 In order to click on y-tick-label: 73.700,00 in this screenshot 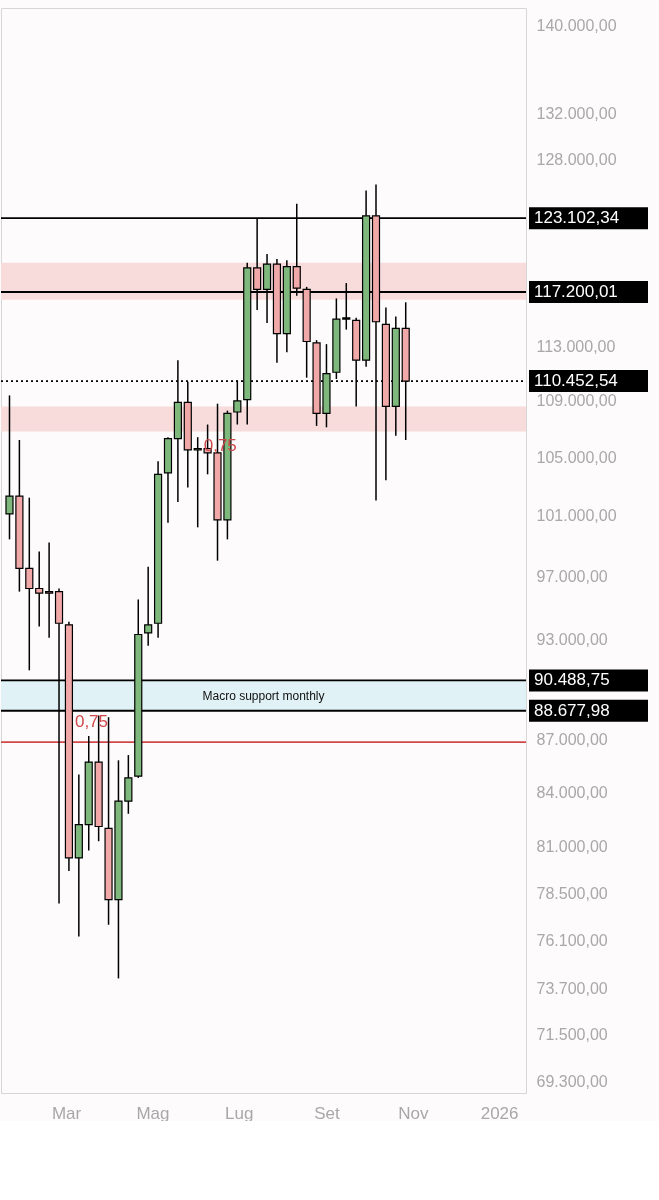, I will do `click(572, 989)`.